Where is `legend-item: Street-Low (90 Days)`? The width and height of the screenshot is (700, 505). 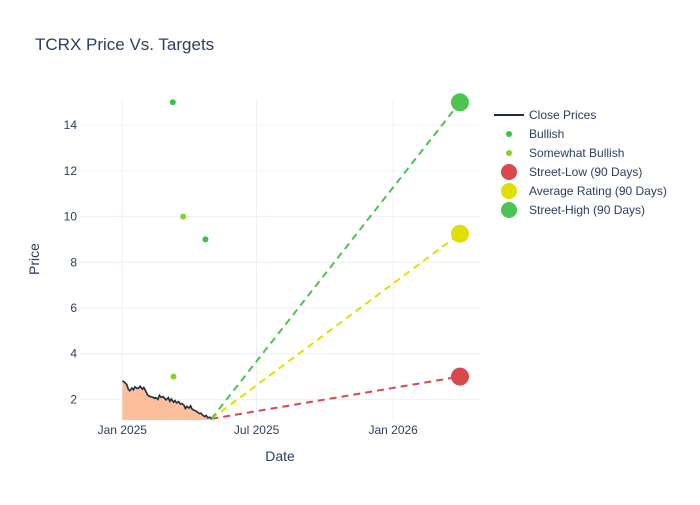 legend-item: Street-Low (90 Days) is located at coordinates (571, 172).